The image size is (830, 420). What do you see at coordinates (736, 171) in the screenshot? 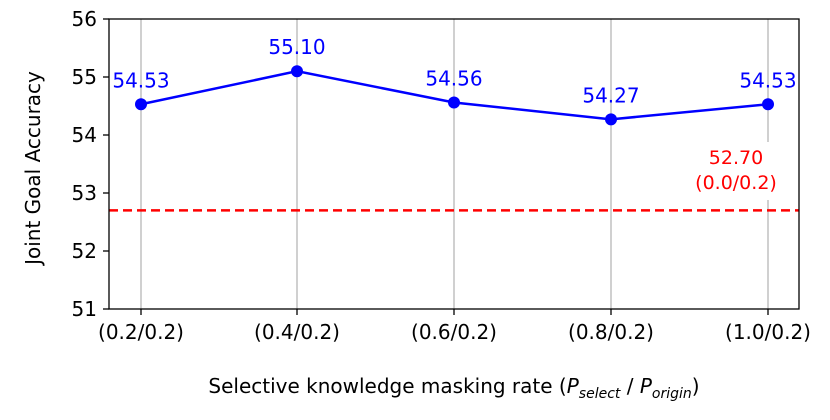
I see `baseline-label-background` at bounding box center [736, 171].